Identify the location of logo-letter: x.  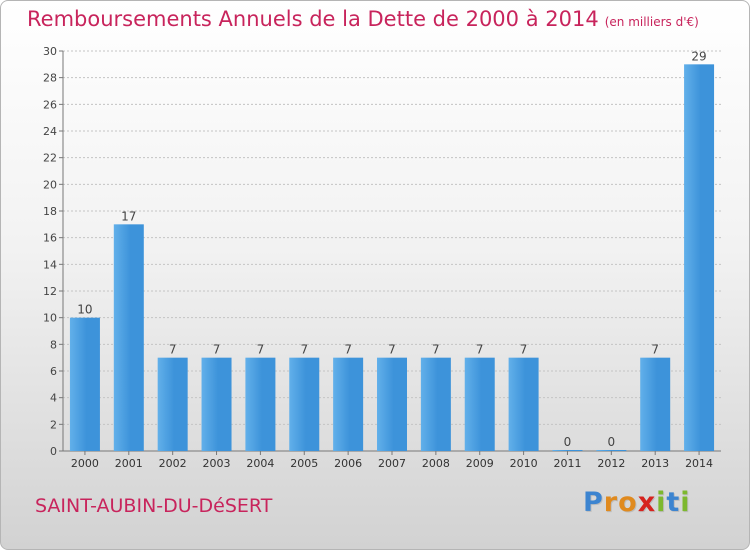
(647, 502).